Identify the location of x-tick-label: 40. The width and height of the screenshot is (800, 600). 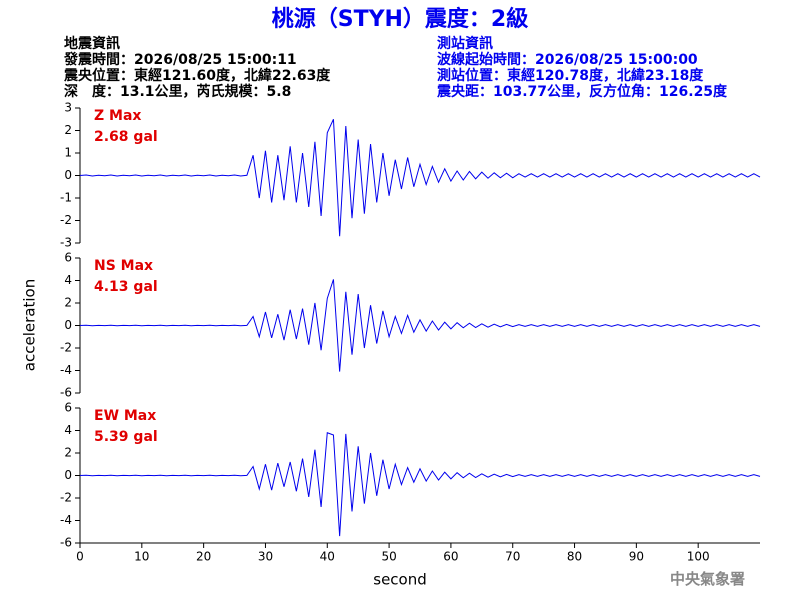
(327, 557).